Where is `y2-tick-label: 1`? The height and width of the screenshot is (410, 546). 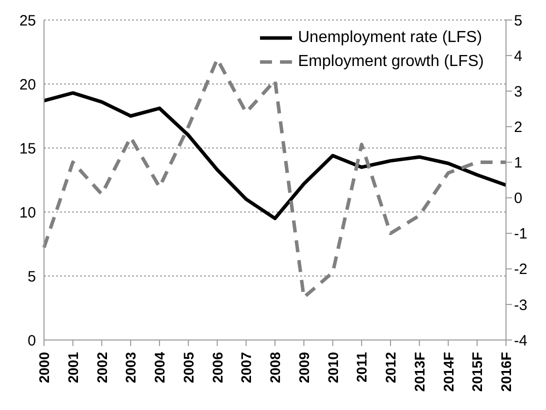 y2-tick-label: 1 is located at coordinates (518, 163).